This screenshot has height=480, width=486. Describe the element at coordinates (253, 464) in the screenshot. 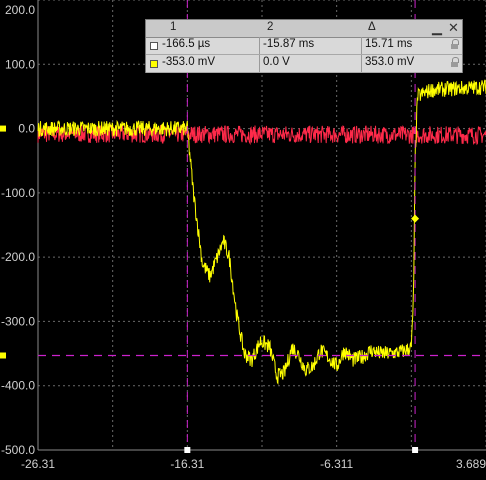

I see `x-axis-labels: -26.31 -16.31 -6.311 3.689` at that location.